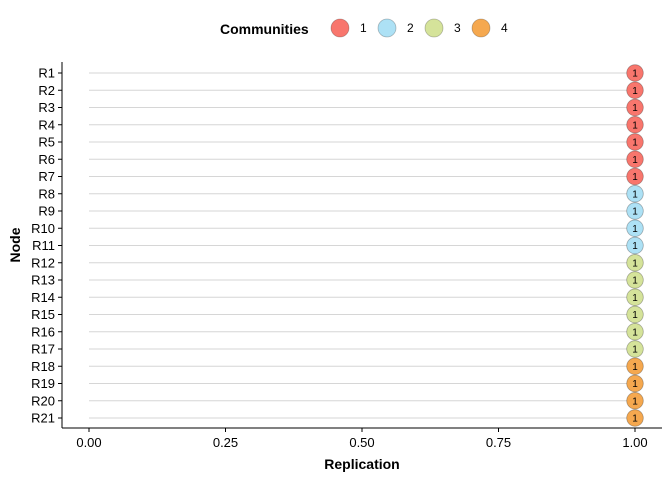  I want to click on point-label-R1: 1, so click(635, 74).